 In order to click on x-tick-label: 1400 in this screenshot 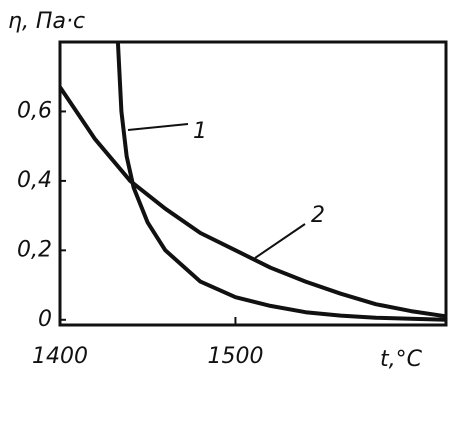, I will do `click(60, 356)`.